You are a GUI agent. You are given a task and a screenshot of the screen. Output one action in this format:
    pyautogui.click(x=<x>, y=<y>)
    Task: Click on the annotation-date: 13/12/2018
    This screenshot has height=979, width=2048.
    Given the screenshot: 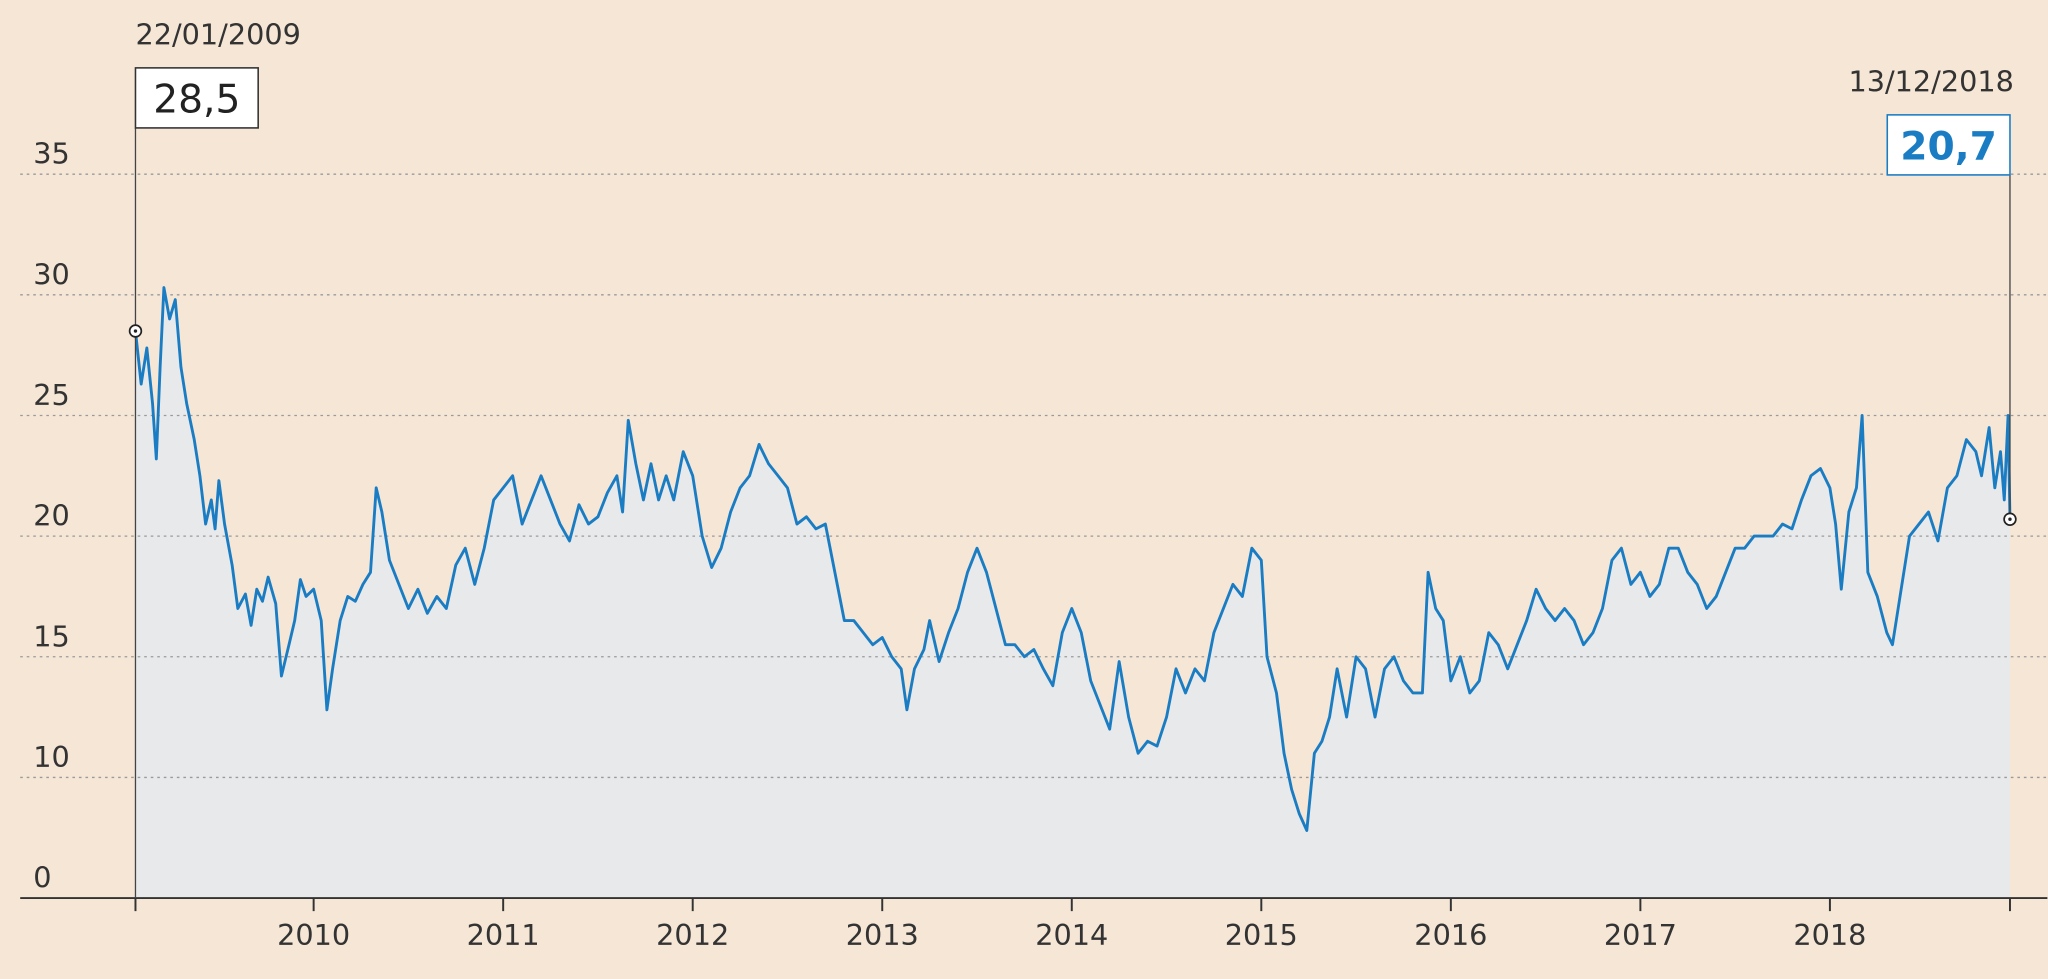 What is the action you would take?
    pyautogui.click(x=1930, y=81)
    